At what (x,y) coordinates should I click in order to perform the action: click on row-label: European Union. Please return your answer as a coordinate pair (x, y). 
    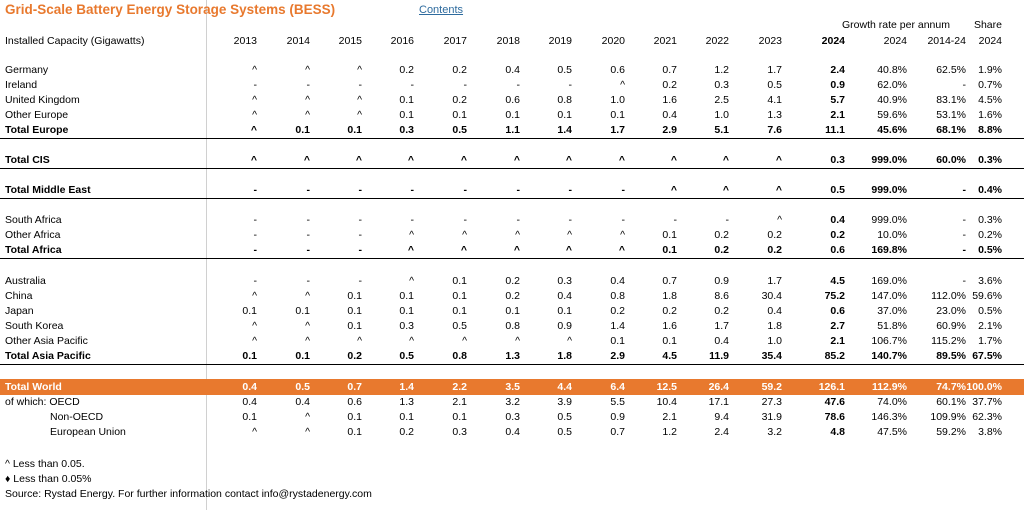
    Looking at the image, I should click on (88, 432).